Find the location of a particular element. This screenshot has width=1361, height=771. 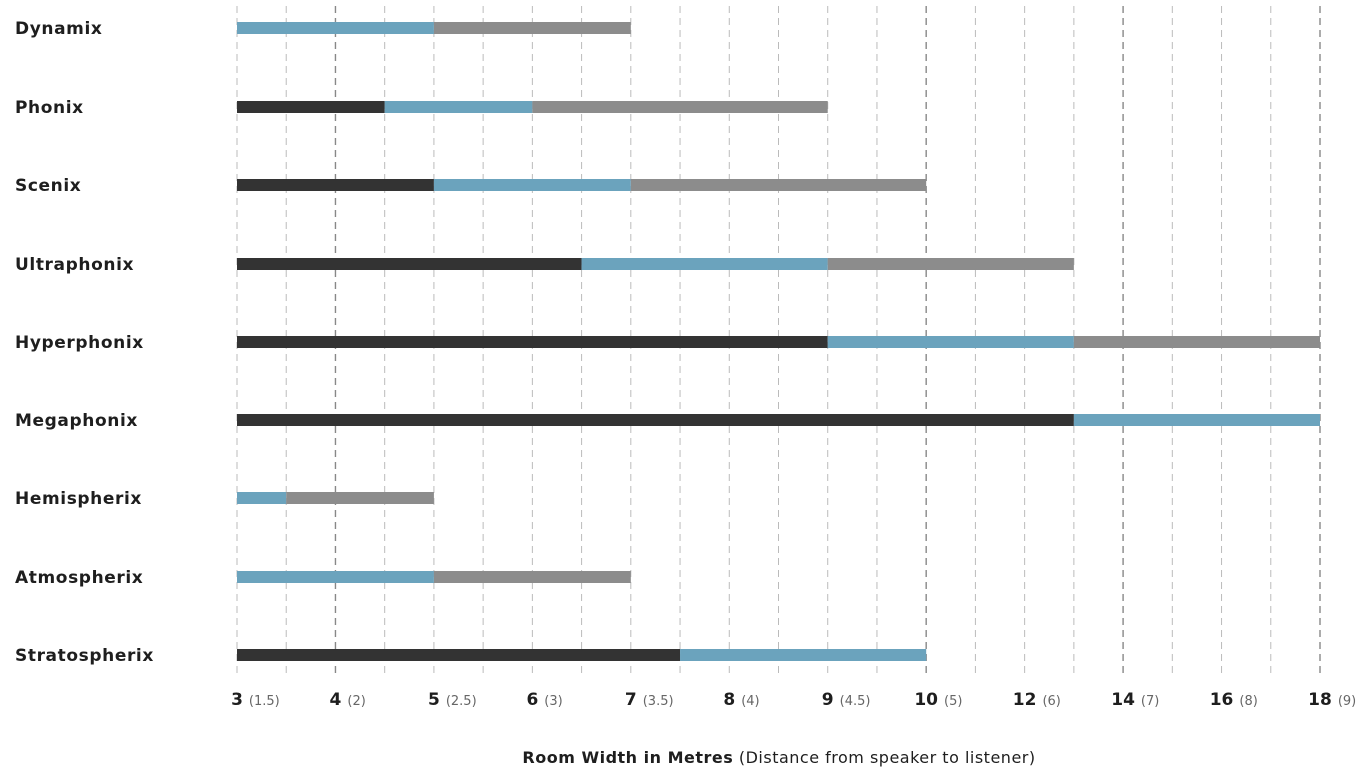

x-tick-value: 3 is located at coordinates (237, 700).